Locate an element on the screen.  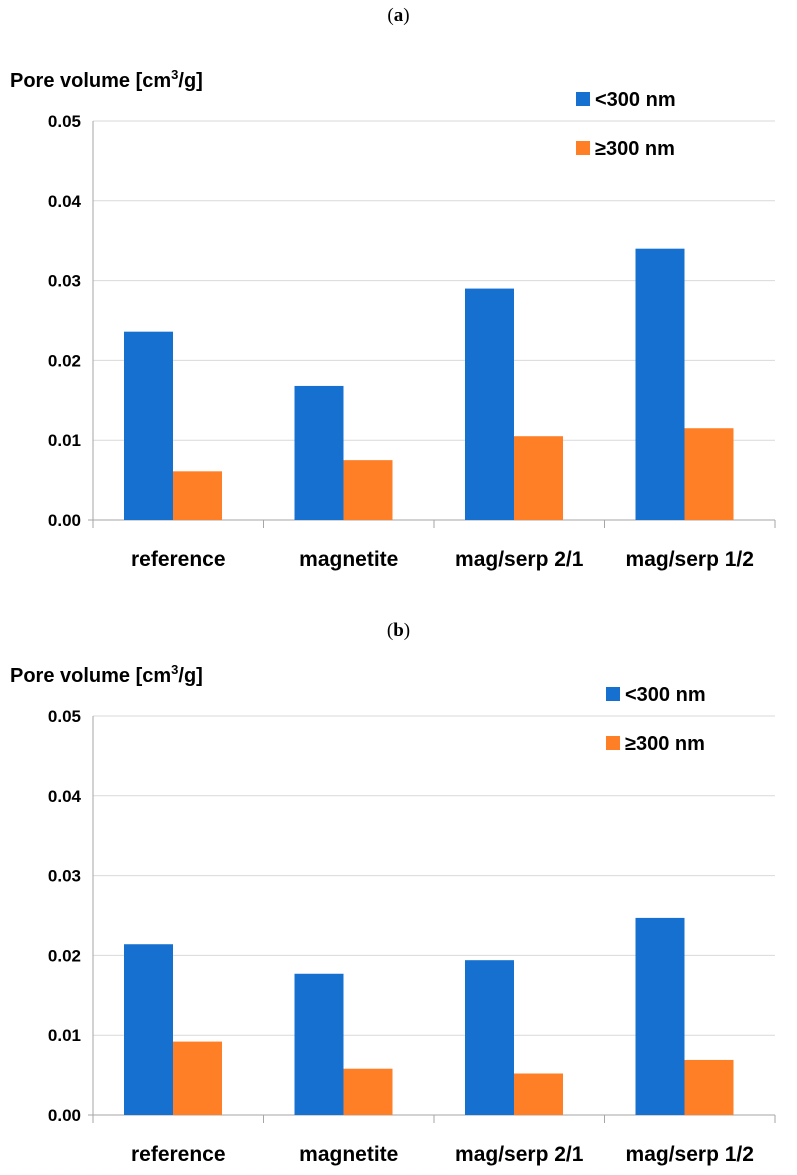
panel-label-b: (b) is located at coordinates (398, 630).